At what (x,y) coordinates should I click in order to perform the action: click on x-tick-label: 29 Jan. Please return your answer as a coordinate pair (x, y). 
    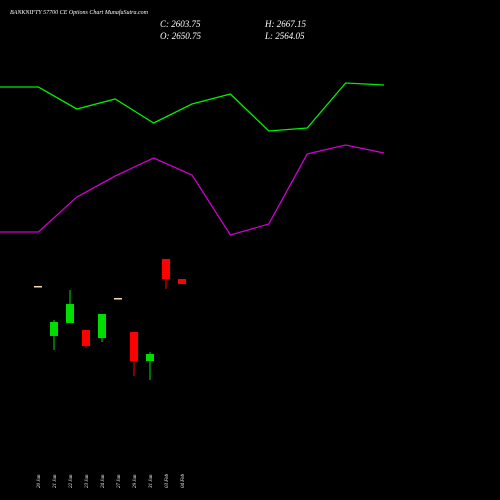
    Looking at the image, I should click on (135, 481).